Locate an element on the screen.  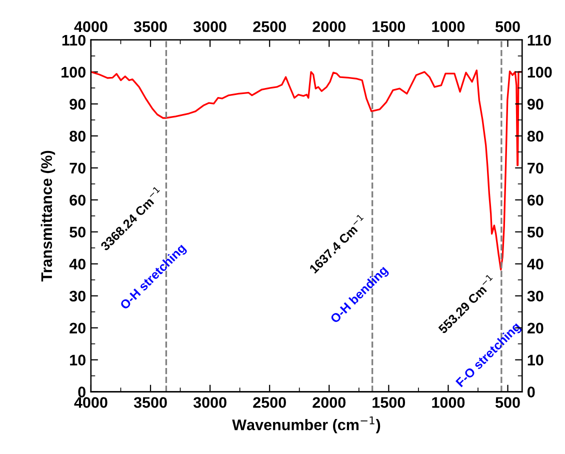
x2-tick-label: 4000 is located at coordinates (91, 26).